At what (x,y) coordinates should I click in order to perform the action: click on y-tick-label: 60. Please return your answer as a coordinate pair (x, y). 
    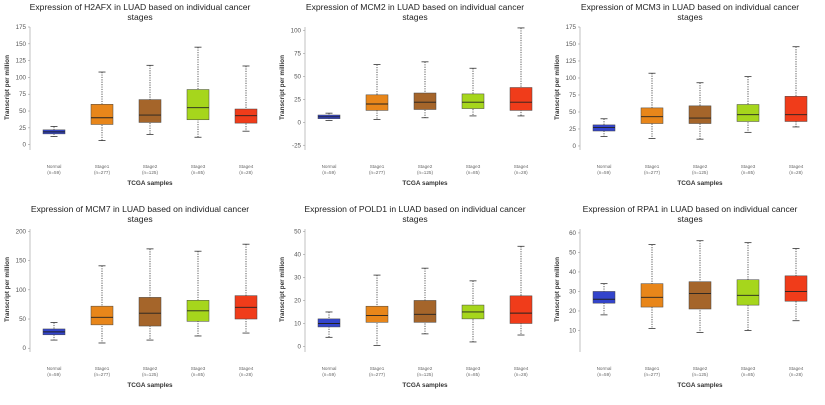
    Looking at the image, I should click on (572, 233).